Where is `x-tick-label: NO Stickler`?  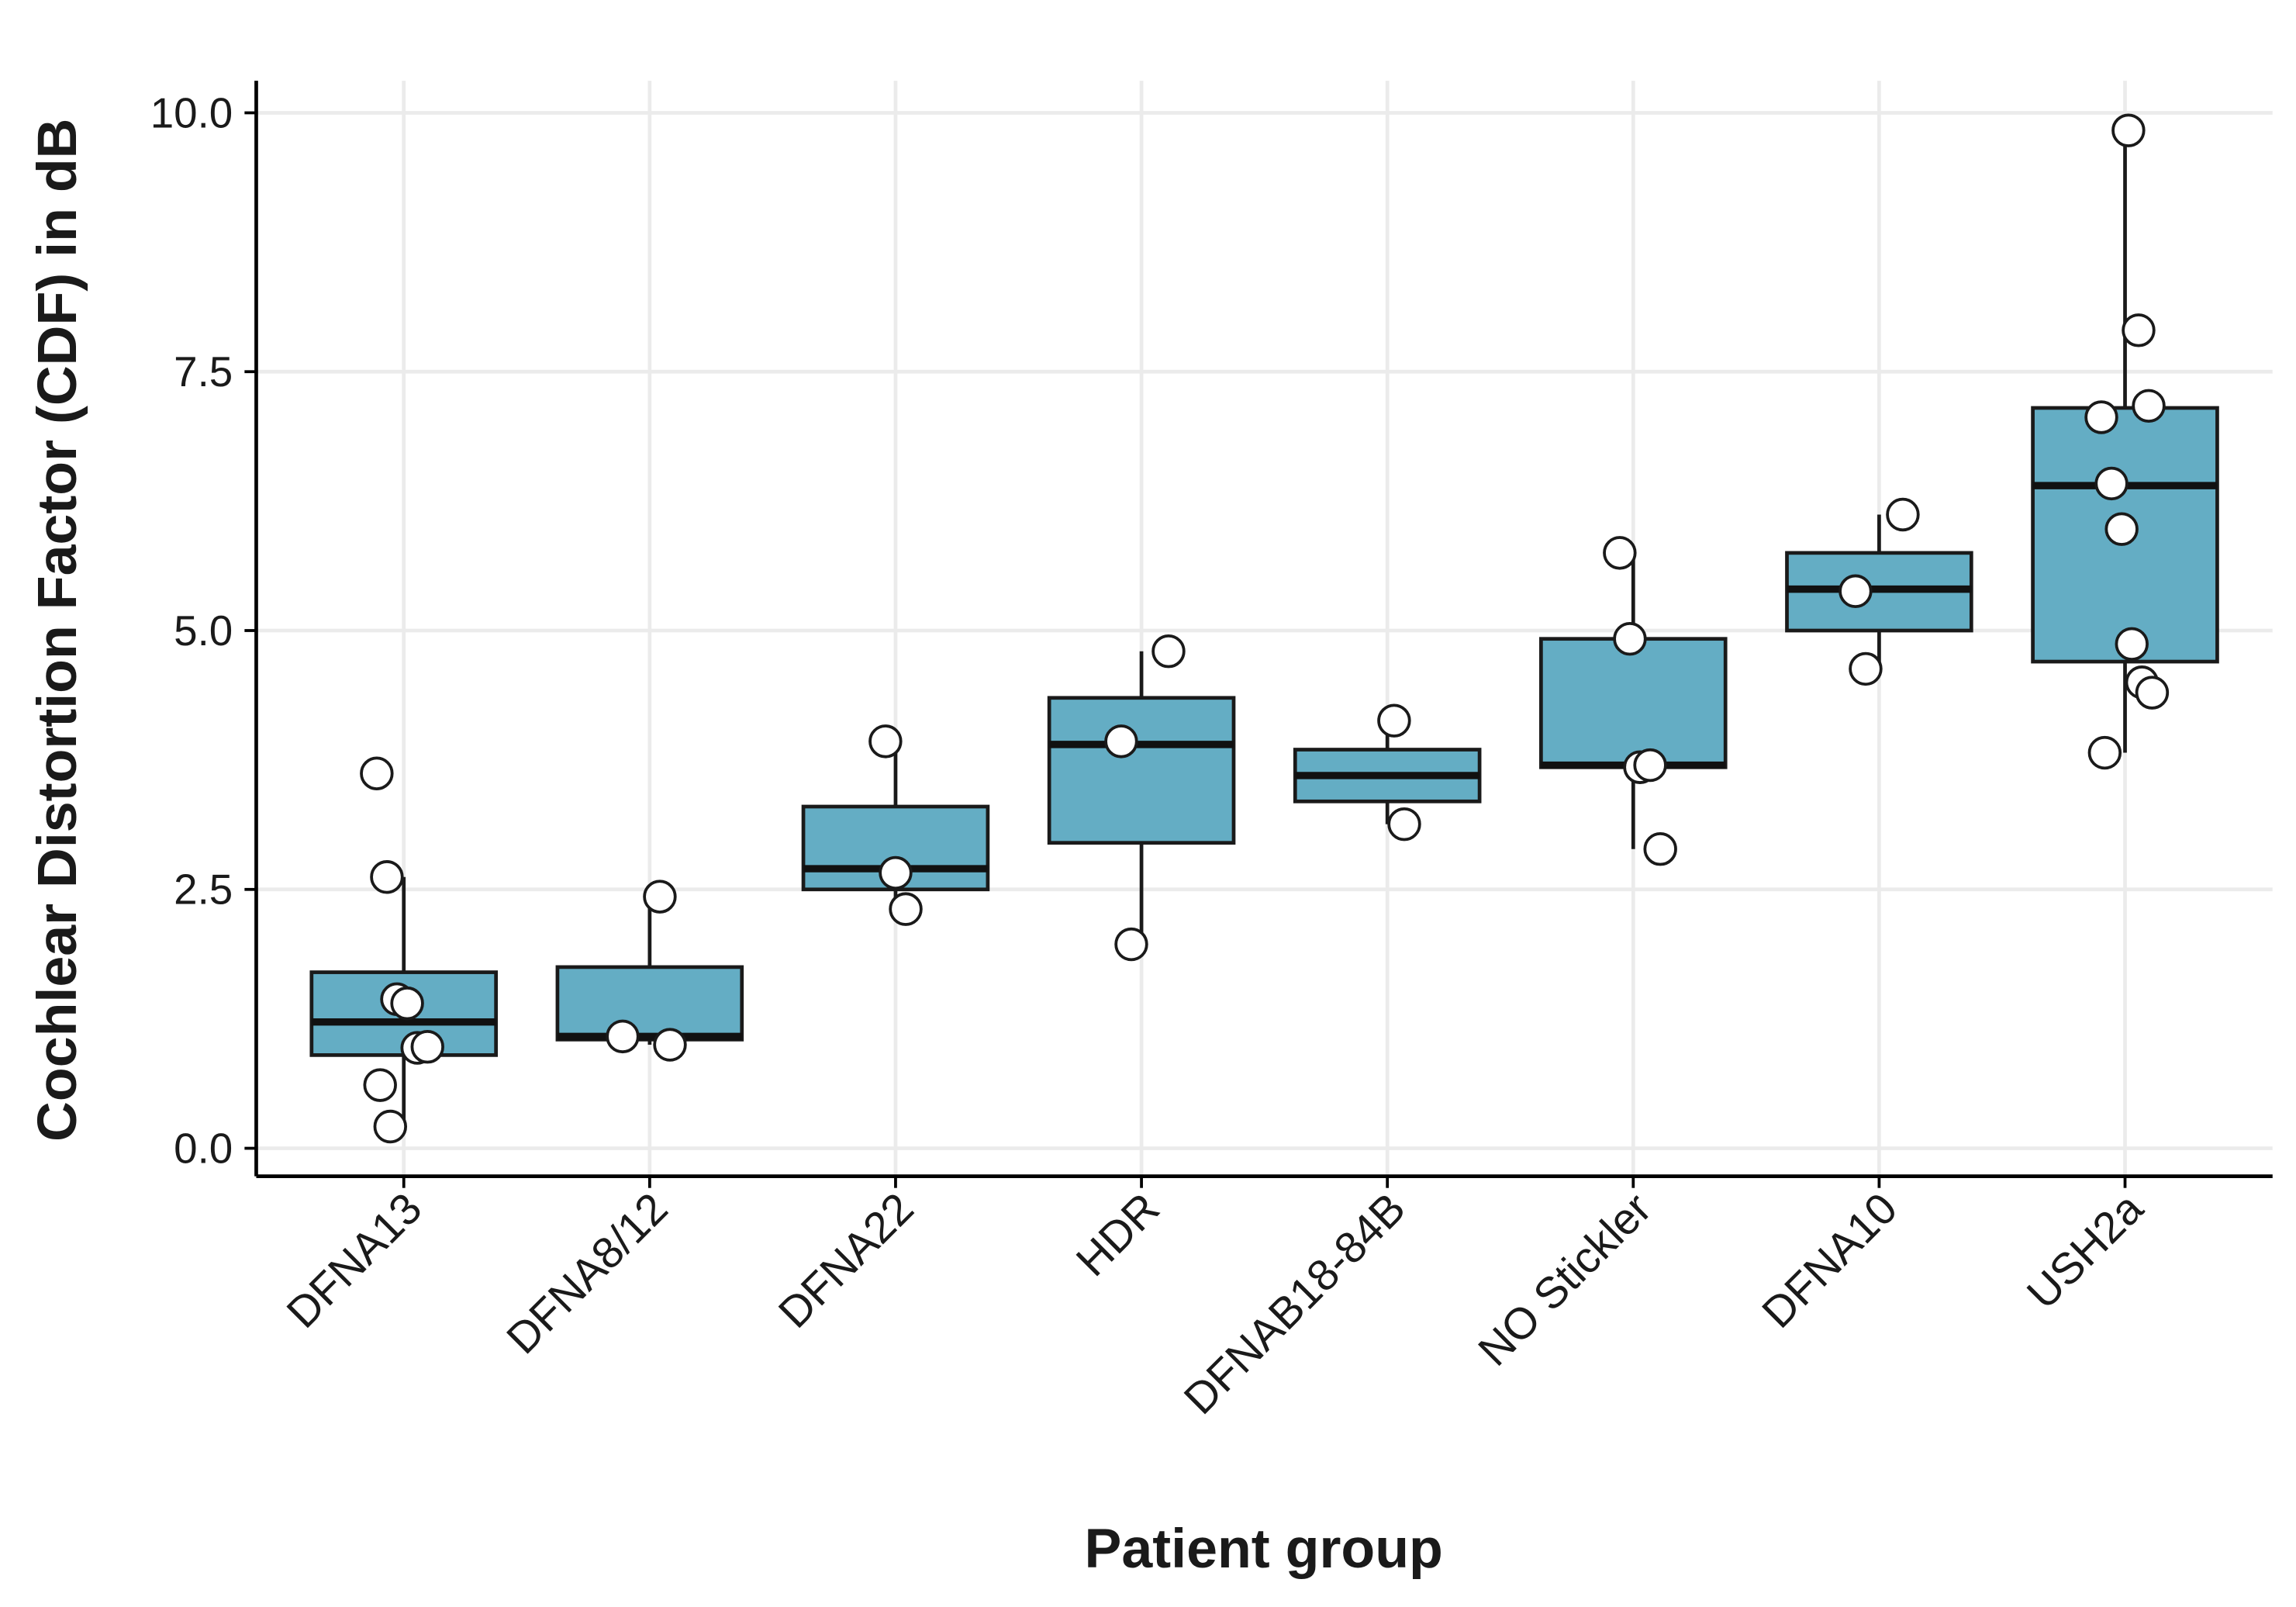 x-tick-label: NO Stickler is located at coordinates (1565, 1280).